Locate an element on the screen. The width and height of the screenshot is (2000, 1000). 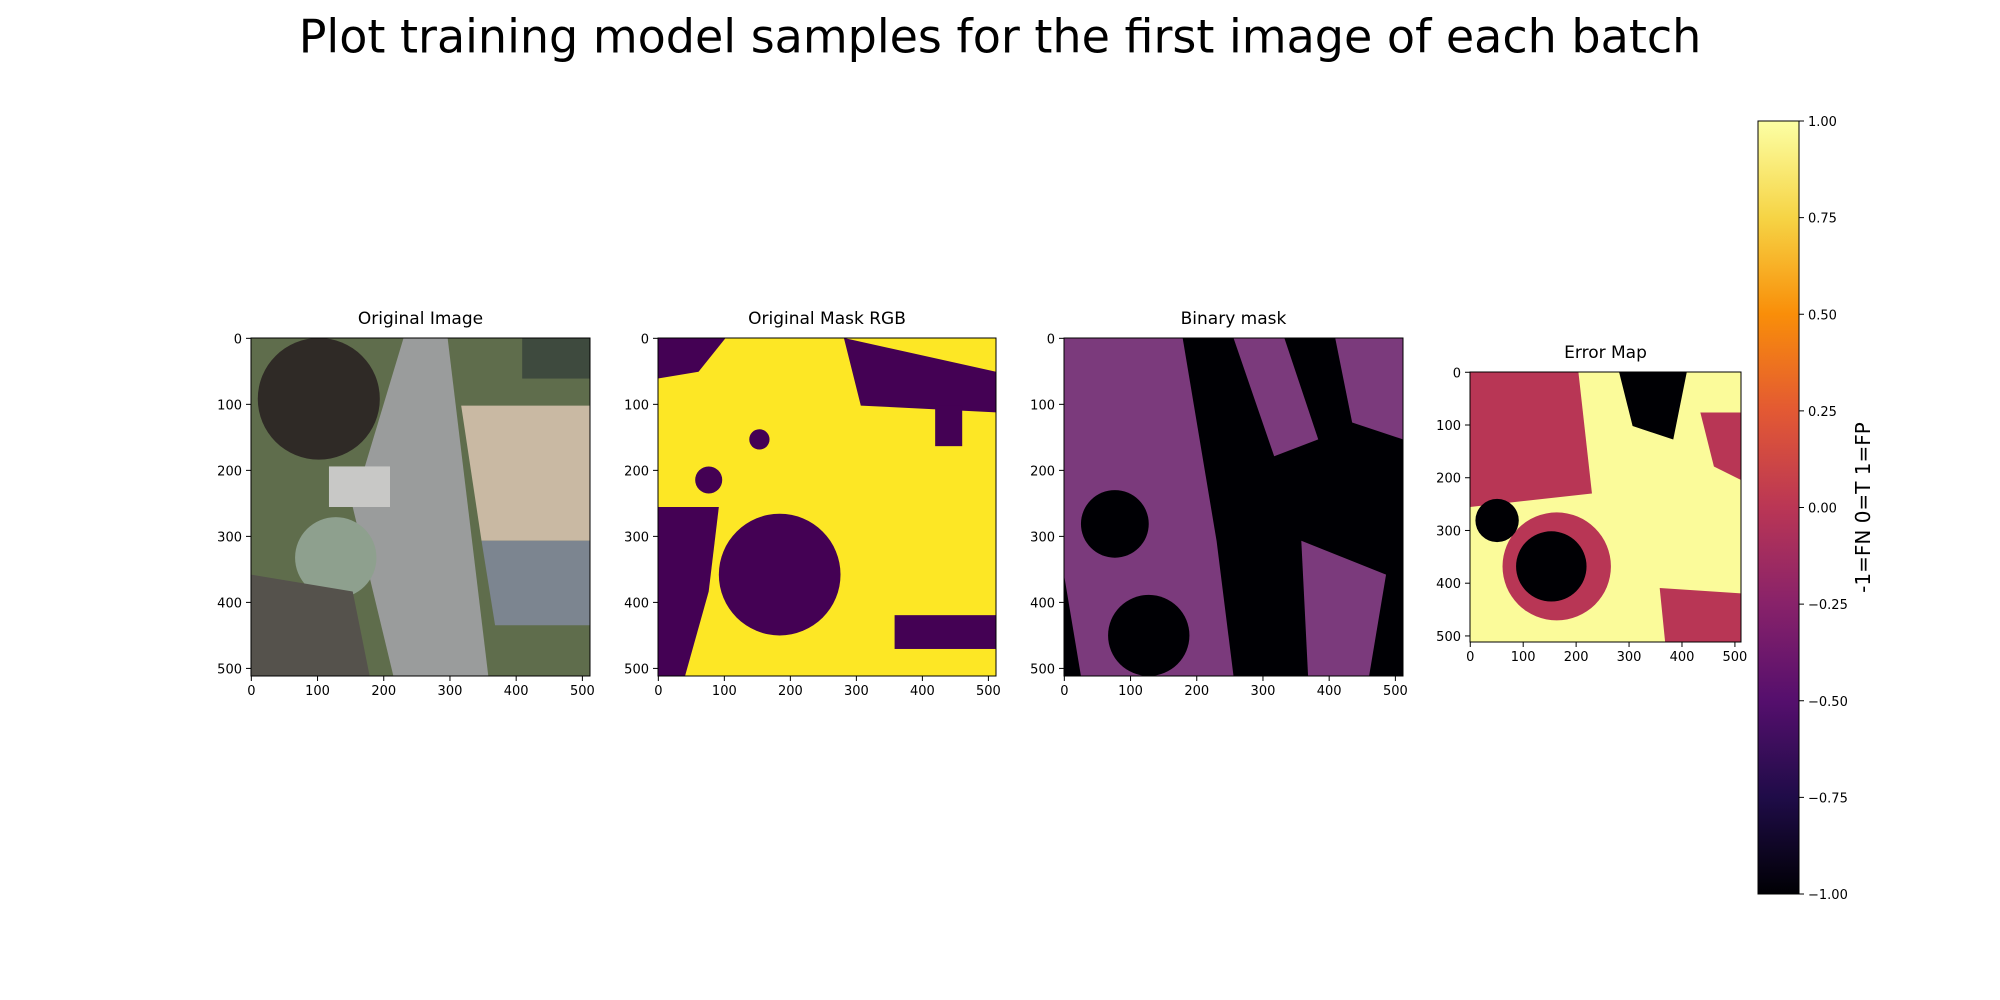
colorbar-tick-label: 0.75 is located at coordinates (1822, 219).